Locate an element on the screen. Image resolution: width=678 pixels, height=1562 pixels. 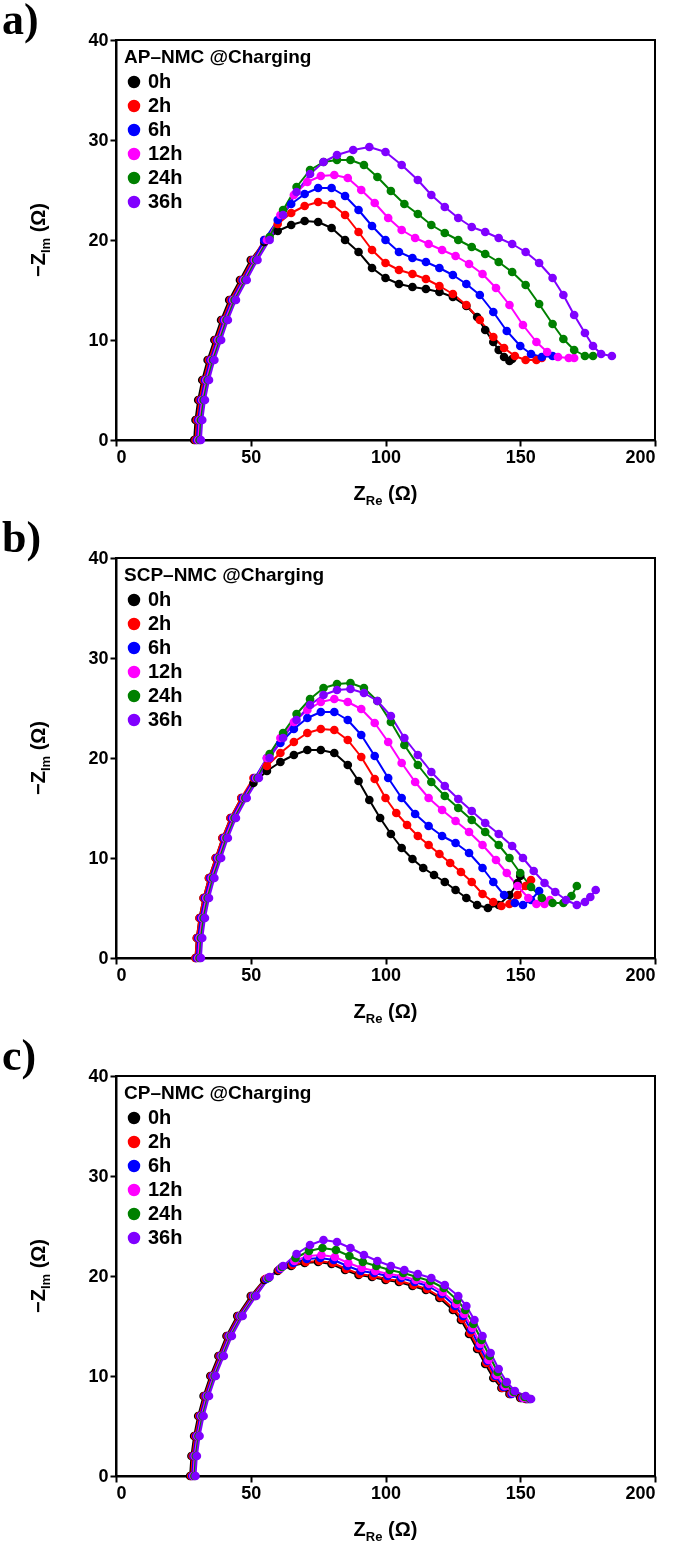
legend-title: CP–NMC @Charging is located at coordinates (218, 1092).